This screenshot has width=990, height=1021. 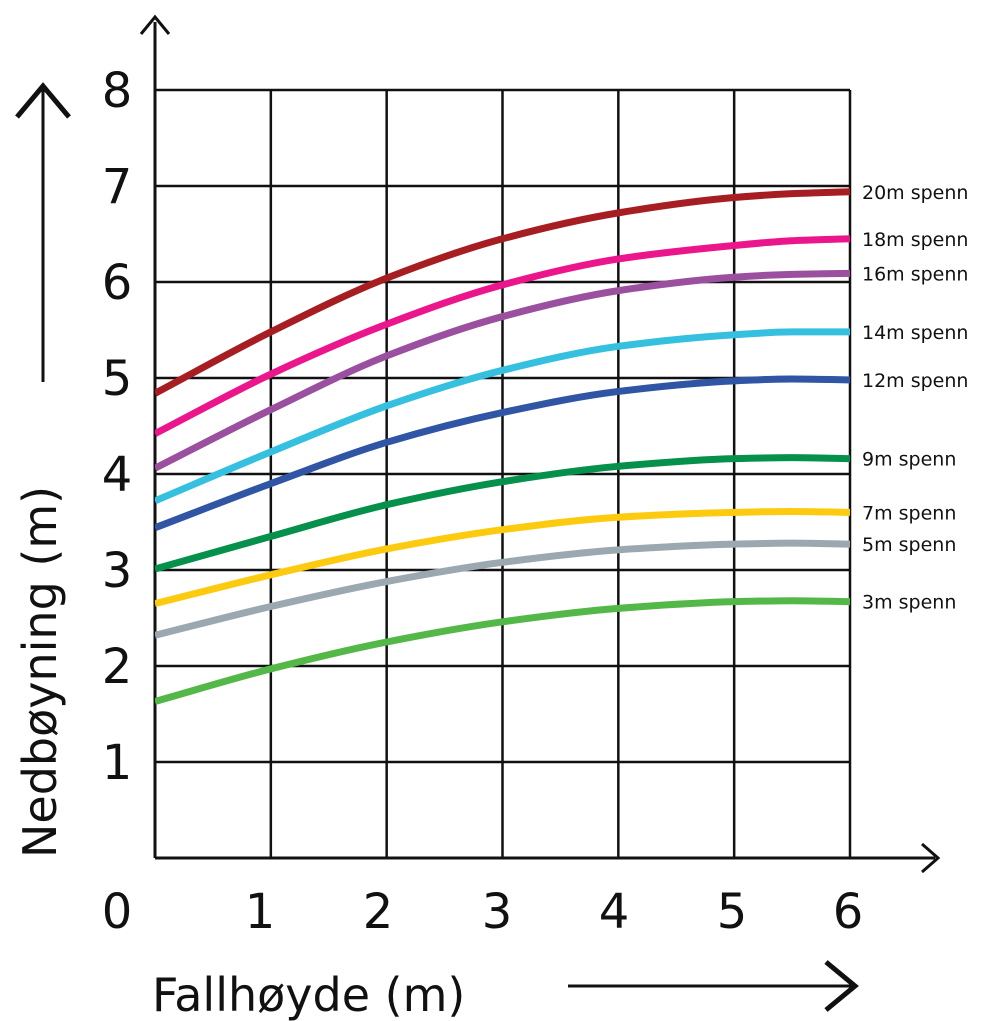 What do you see at coordinates (915, 240) in the screenshot?
I see `series-label-18m-spenn: 18m spenn` at bounding box center [915, 240].